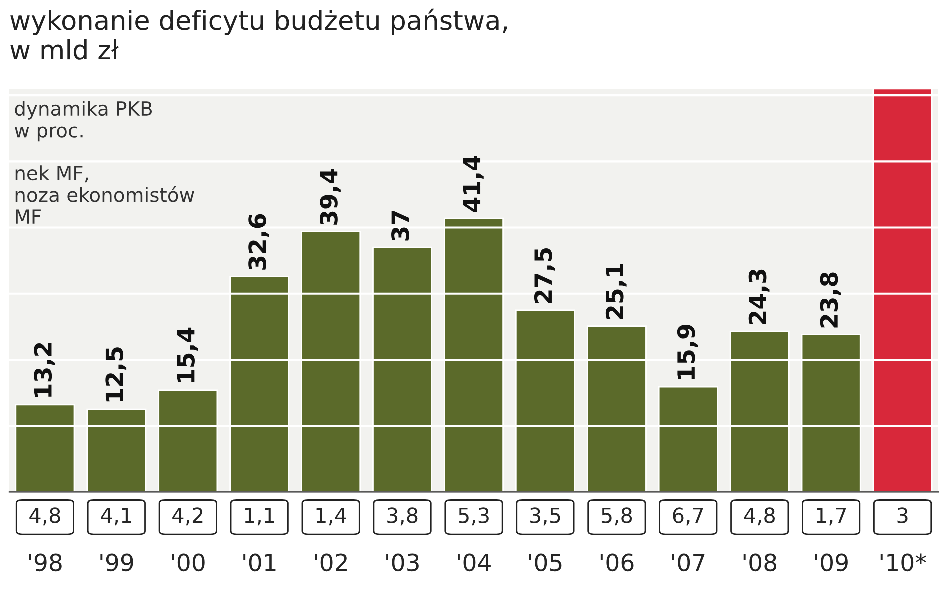 The height and width of the screenshot is (593, 948). What do you see at coordinates (187, 355) in the screenshot?
I see `data-label: 15,4` at bounding box center [187, 355].